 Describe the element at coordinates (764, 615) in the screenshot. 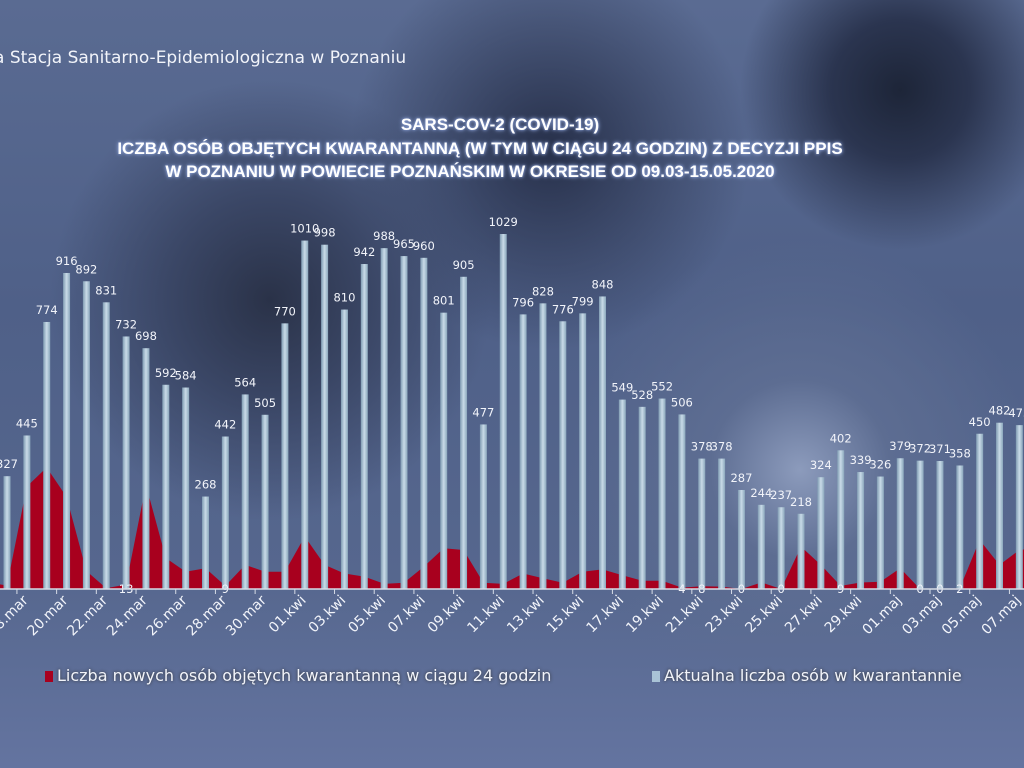

I see `x-tick-label: 25.kwi` at that location.